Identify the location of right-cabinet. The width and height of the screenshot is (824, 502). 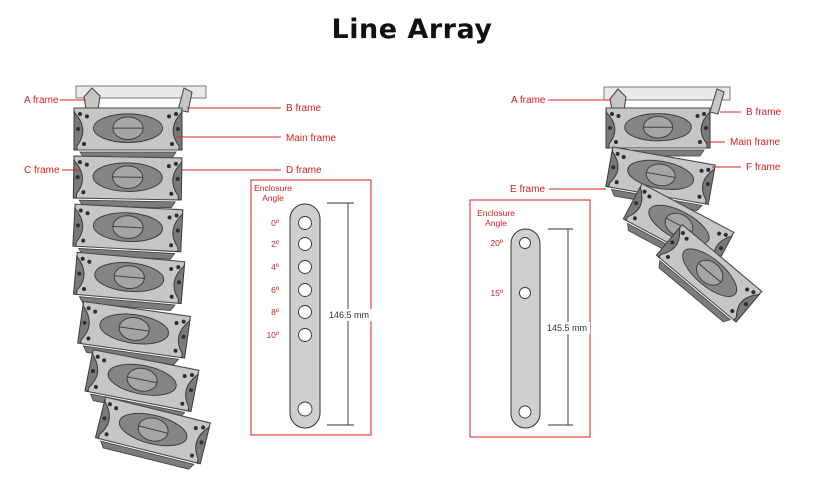
(709, 273).